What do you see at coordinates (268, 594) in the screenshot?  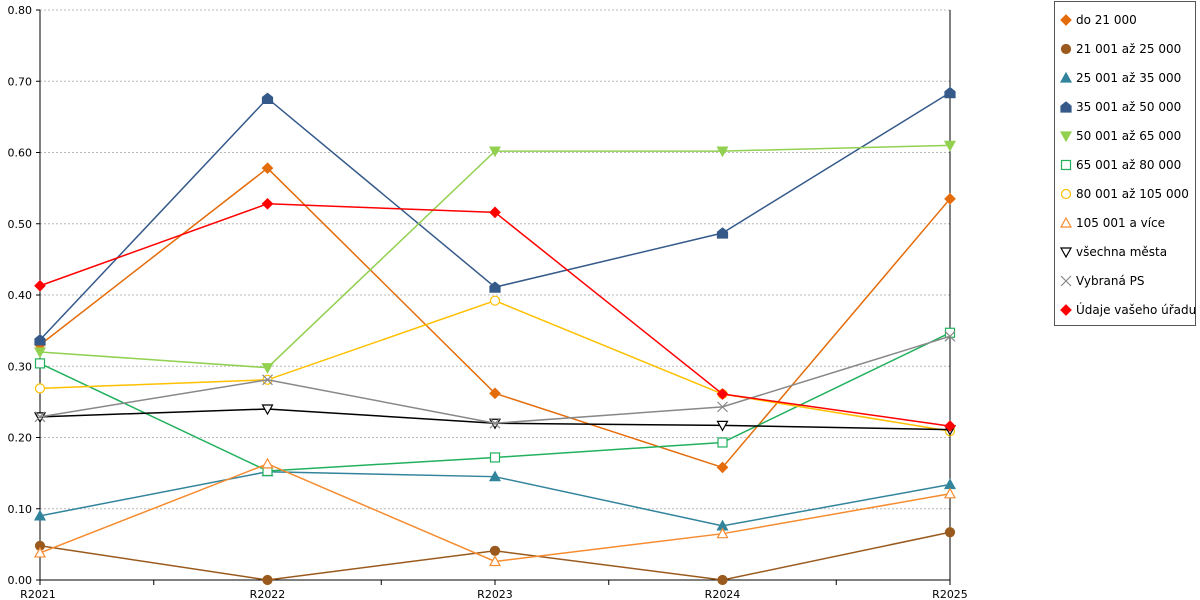 I see `x-tick-label: R2022` at bounding box center [268, 594].